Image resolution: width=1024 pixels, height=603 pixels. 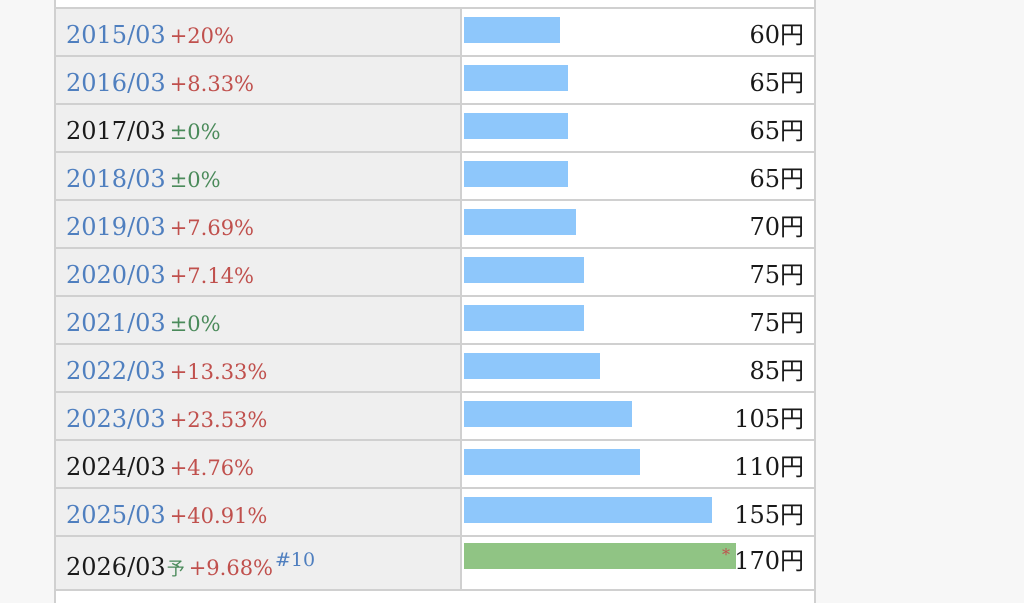 I want to click on forecast-mark: 予, so click(x=175, y=569).